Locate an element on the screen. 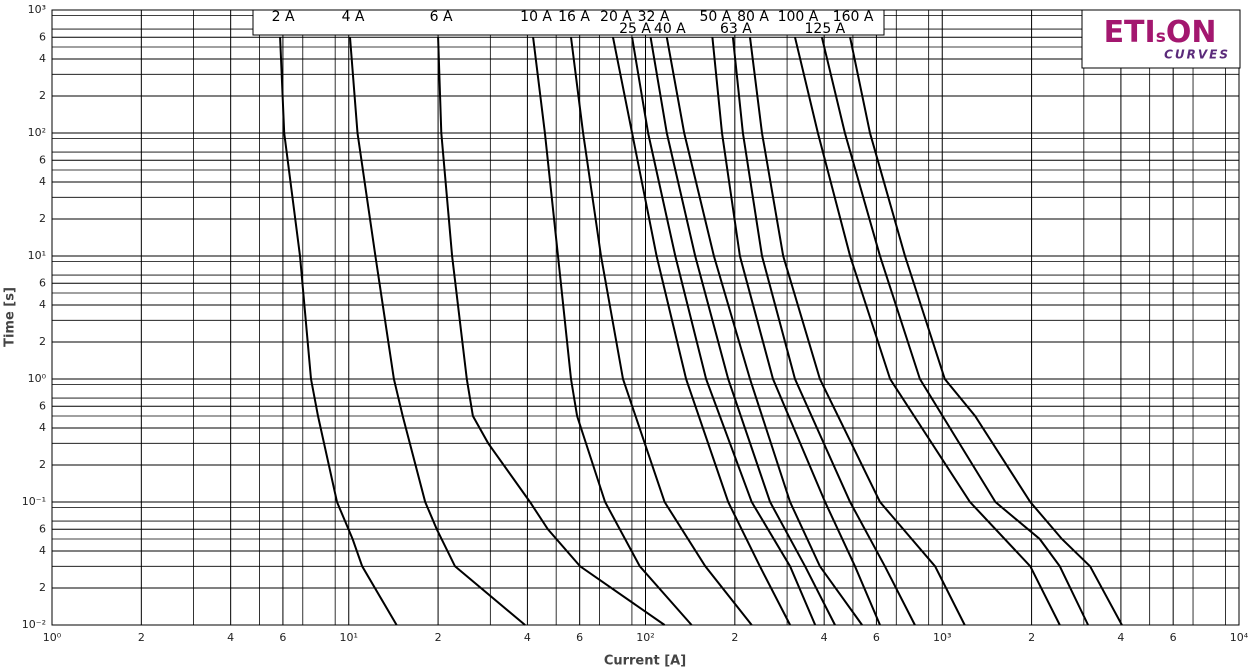 The image size is (1251, 671). logo-brand: ETIsON is located at coordinates (1160, 32).